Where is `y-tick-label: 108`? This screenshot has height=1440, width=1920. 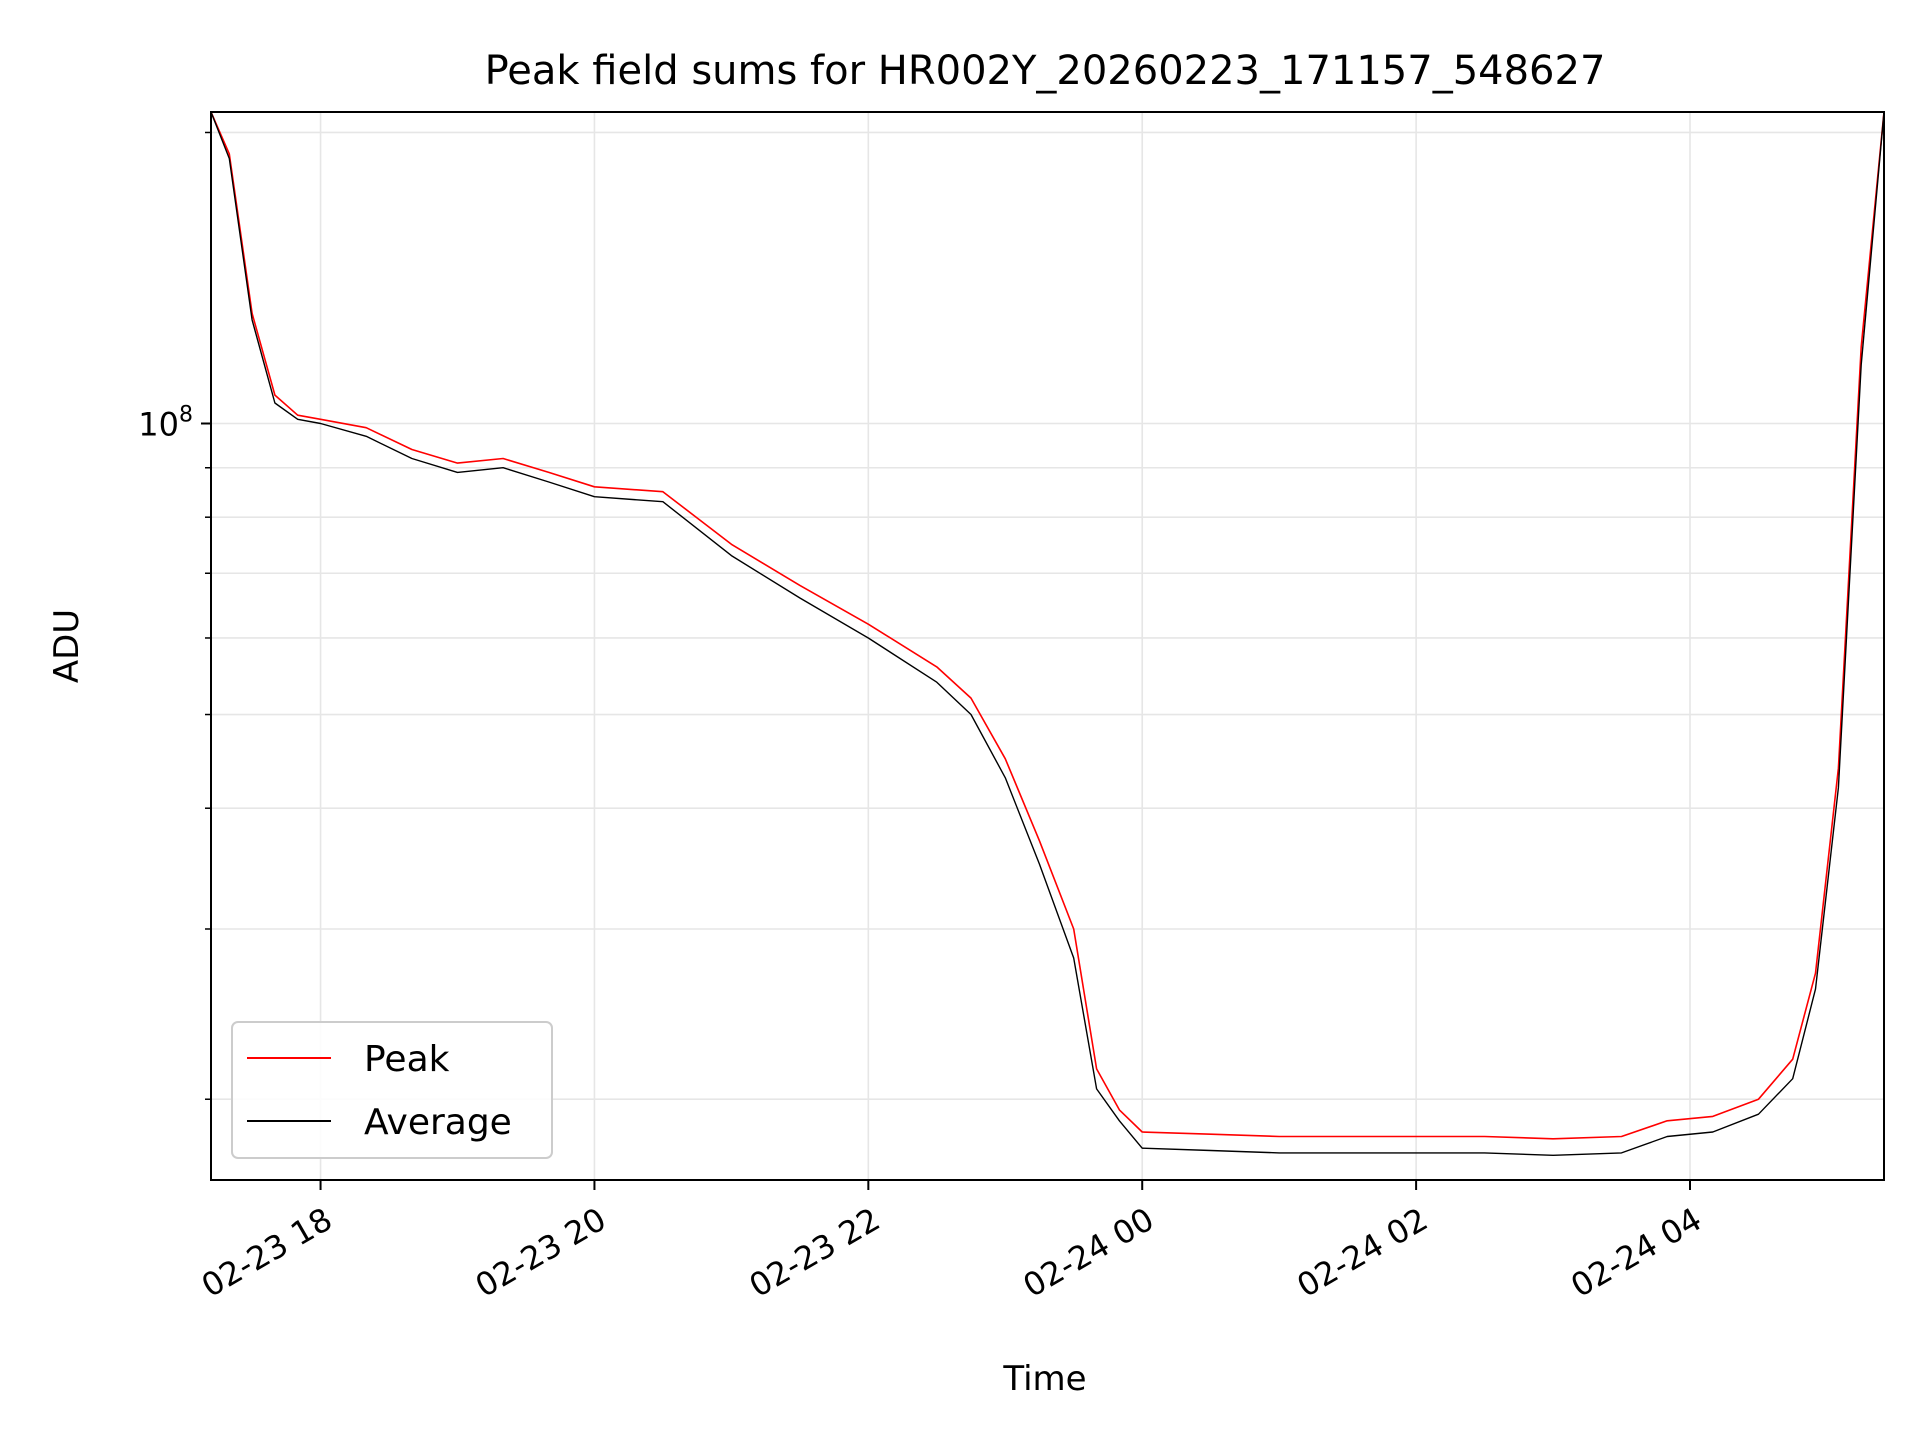 y-tick-label: 108 is located at coordinates (165, 423).